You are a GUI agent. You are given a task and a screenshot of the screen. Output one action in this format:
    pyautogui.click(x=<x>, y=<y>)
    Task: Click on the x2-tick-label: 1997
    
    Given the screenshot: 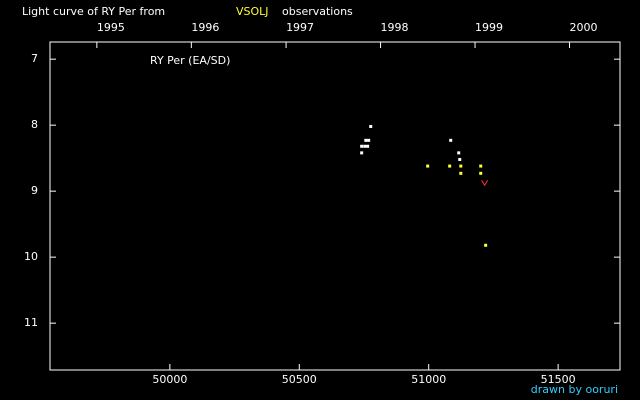 What is the action you would take?
    pyautogui.click(x=300, y=27)
    